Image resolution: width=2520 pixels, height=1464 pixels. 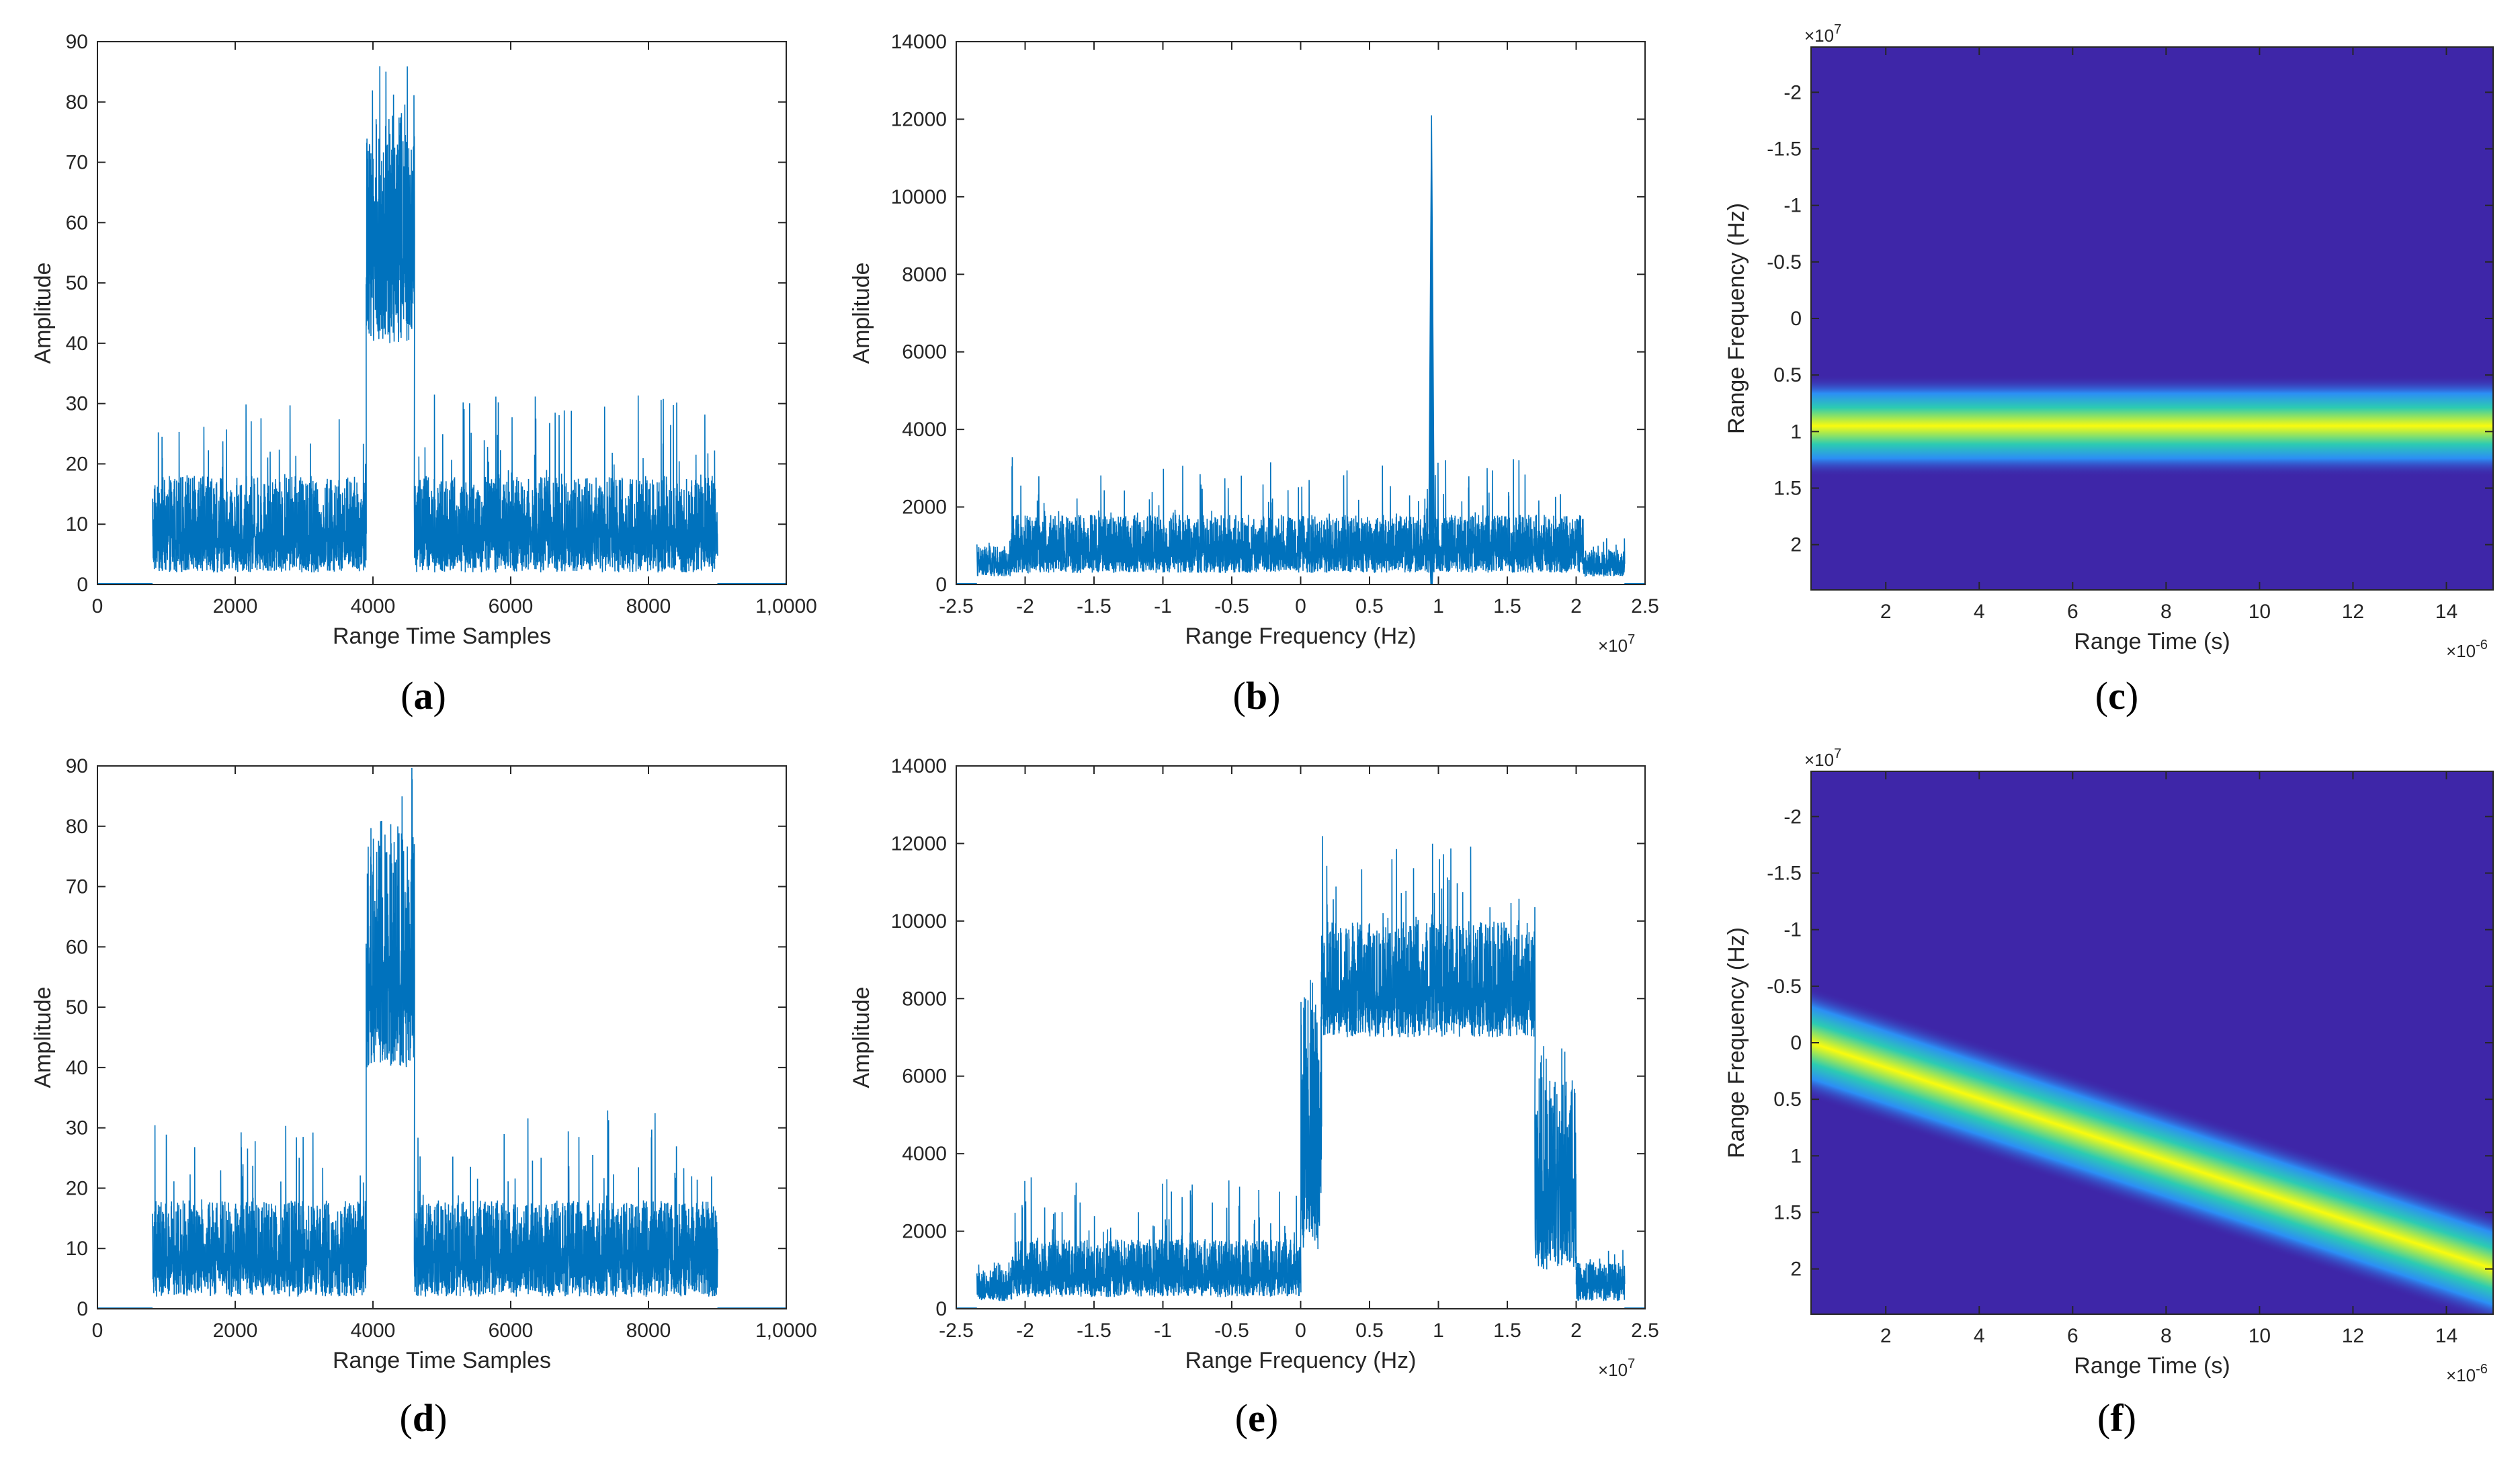 I want to click on x-tick-label: -2, so click(x=1025, y=606).